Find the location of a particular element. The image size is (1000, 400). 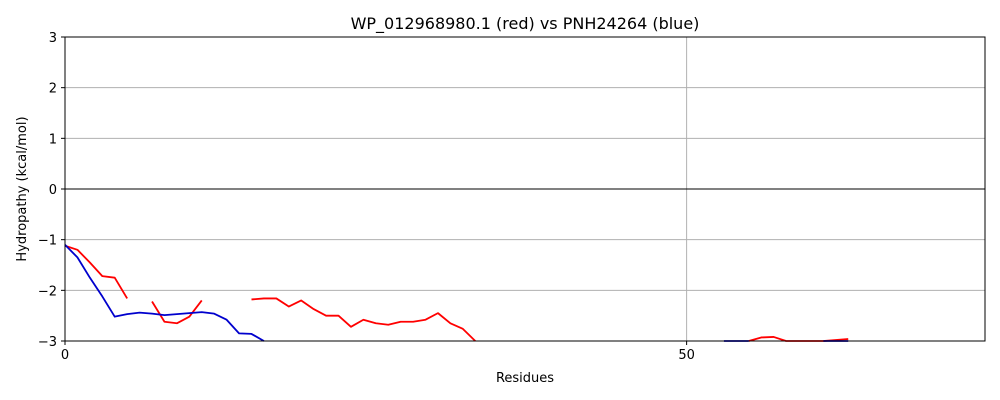

y-tick-label: 3 is located at coordinates (53, 38).